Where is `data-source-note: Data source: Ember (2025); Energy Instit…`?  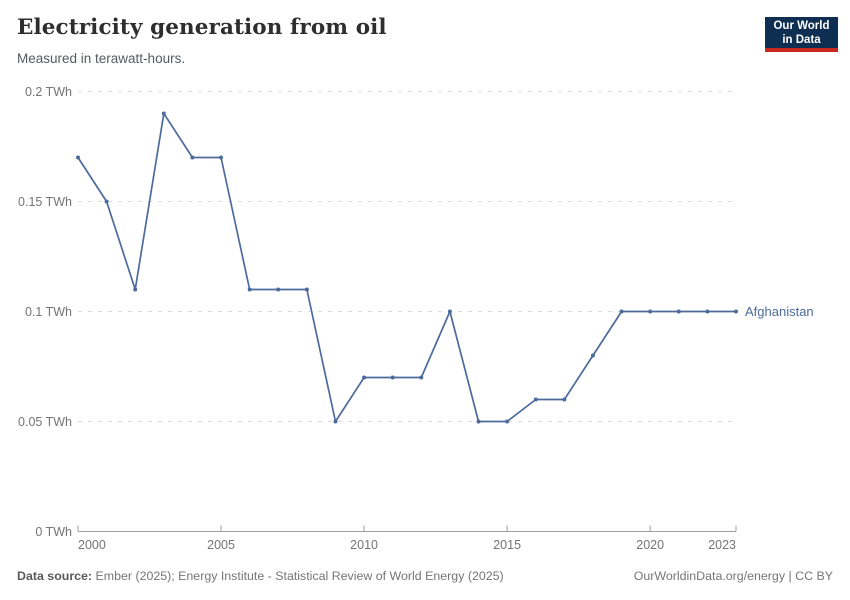 data-source-note: Data source: Ember (2025); Energy Instit… is located at coordinates (260, 576).